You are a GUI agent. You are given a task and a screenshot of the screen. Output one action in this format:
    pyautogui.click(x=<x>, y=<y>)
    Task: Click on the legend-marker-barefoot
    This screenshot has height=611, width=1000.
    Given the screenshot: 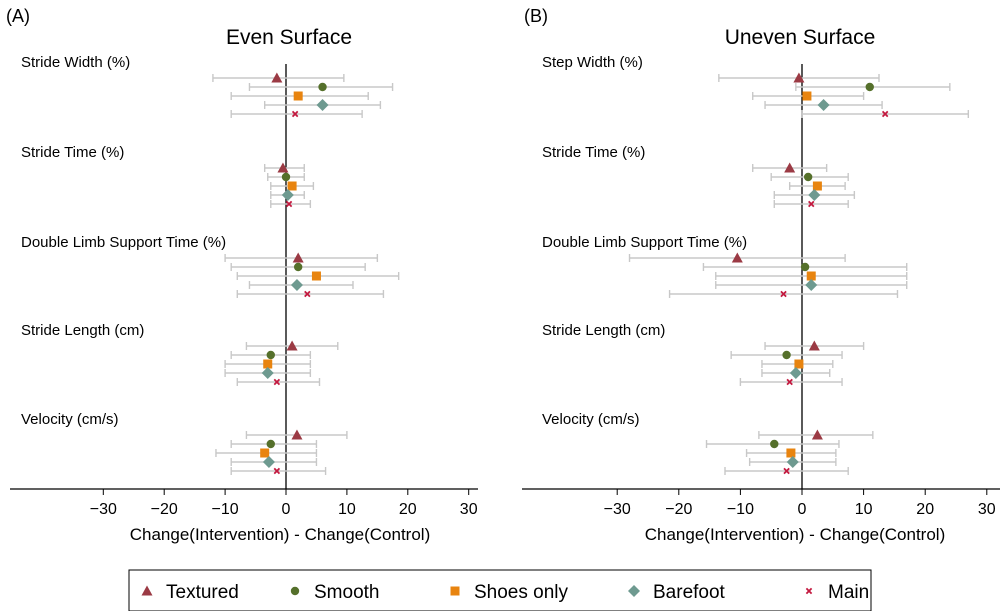 What is the action you would take?
    pyautogui.click(x=634, y=591)
    